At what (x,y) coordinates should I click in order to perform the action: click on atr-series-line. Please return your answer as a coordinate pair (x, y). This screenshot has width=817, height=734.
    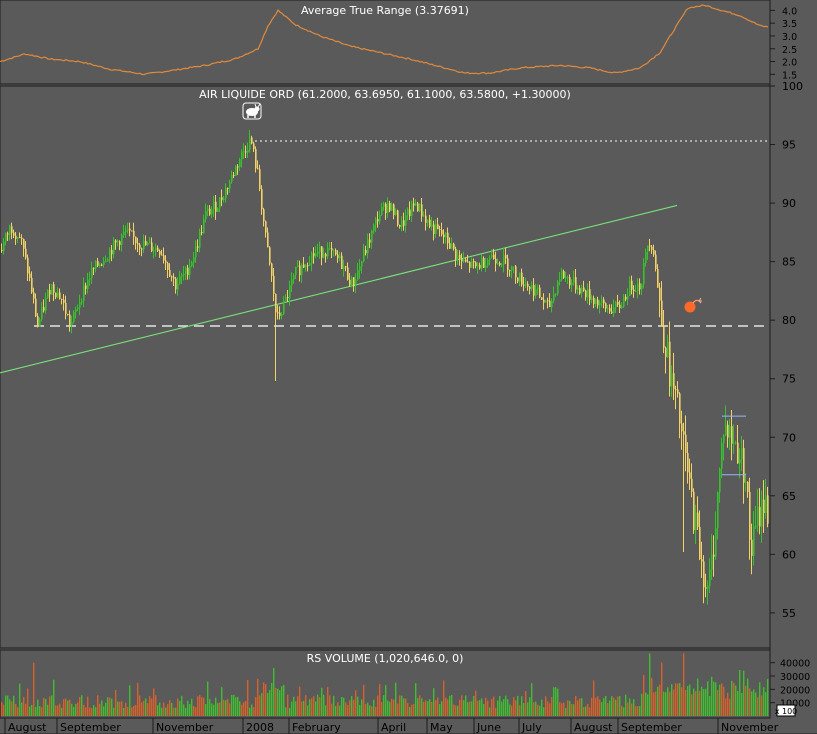
    Looking at the image, I should click on (384, 40).